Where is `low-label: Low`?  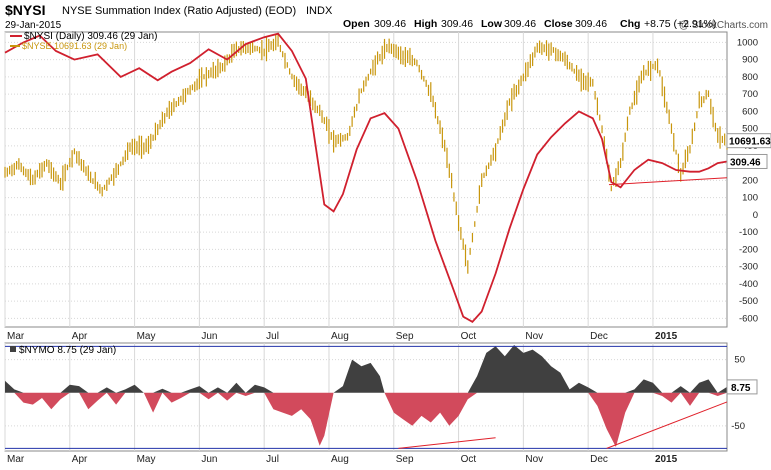
low-label: Low is located at coordinates (492, 24).